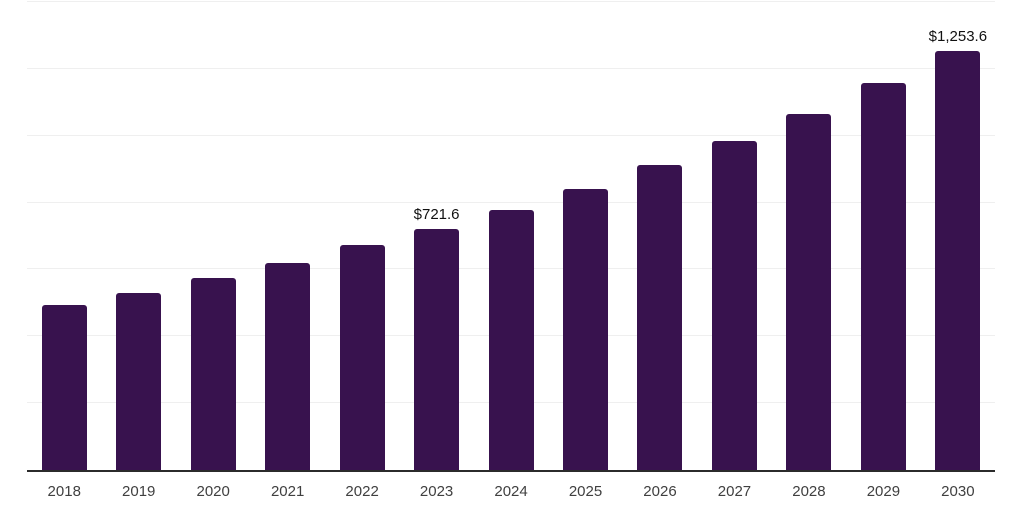  I want to click on x-label-2019: 2019, so click(139, 491).